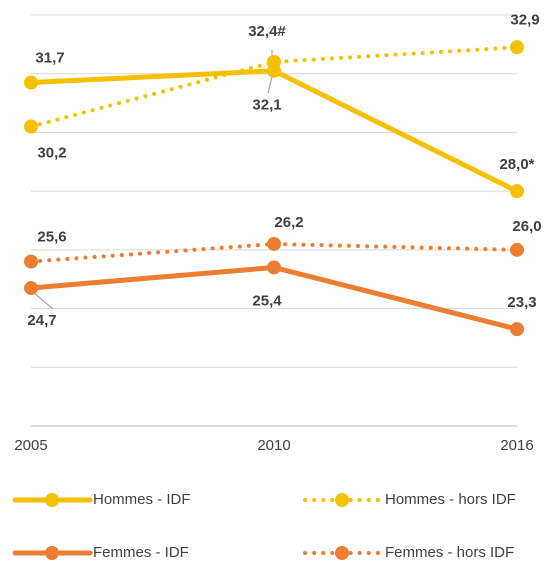 The height and width of the screenshot is (567, 550). What do you see at coordinates (273, 445) in the screenshot?
I see `x-tick-label: 2010` at bounding box center [273, 445].